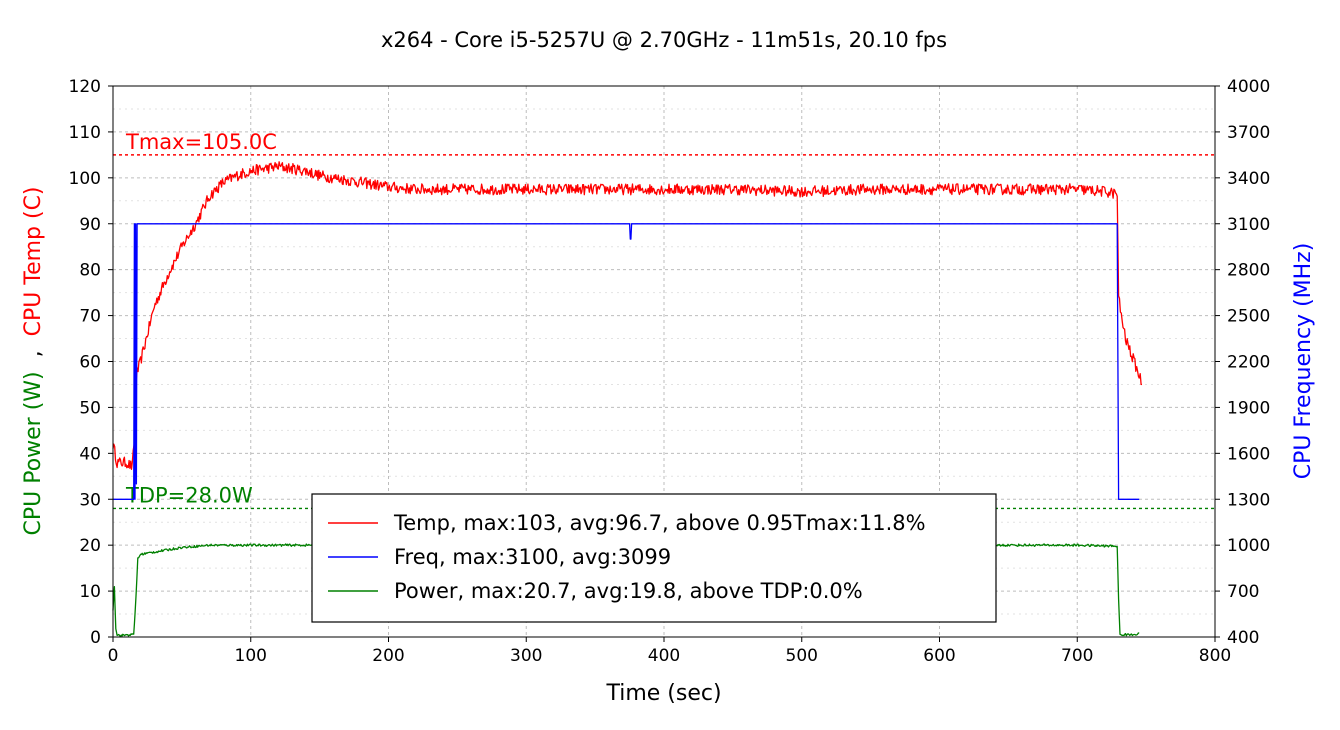  I want to click on y-tick-label-right: 3100, so click(1248, 225).